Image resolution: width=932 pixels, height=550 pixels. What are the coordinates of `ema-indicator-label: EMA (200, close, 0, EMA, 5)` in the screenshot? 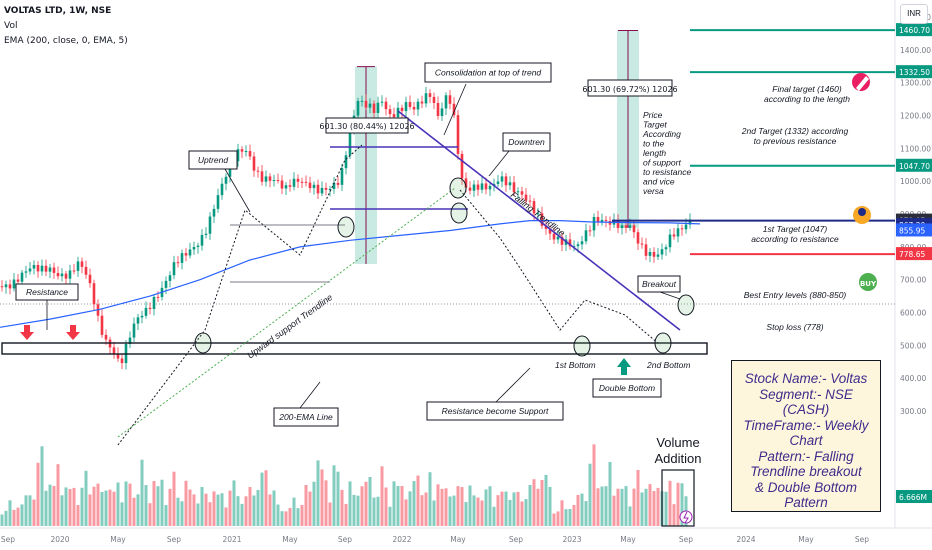 It's located at (66, 41).